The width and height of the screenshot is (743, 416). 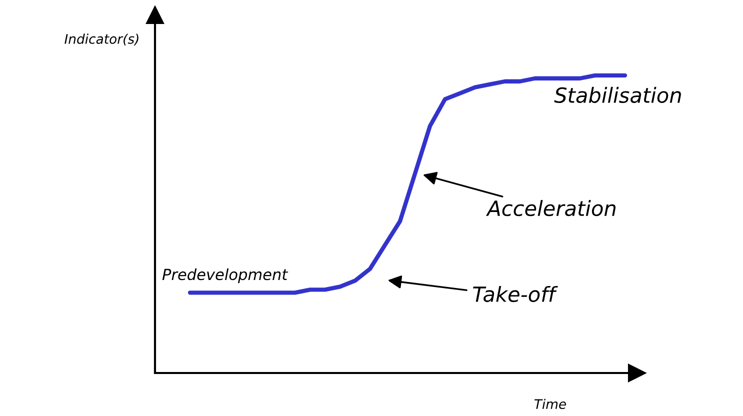 I want to click on annotation: Stabilisation, so click(x=617, y=95).